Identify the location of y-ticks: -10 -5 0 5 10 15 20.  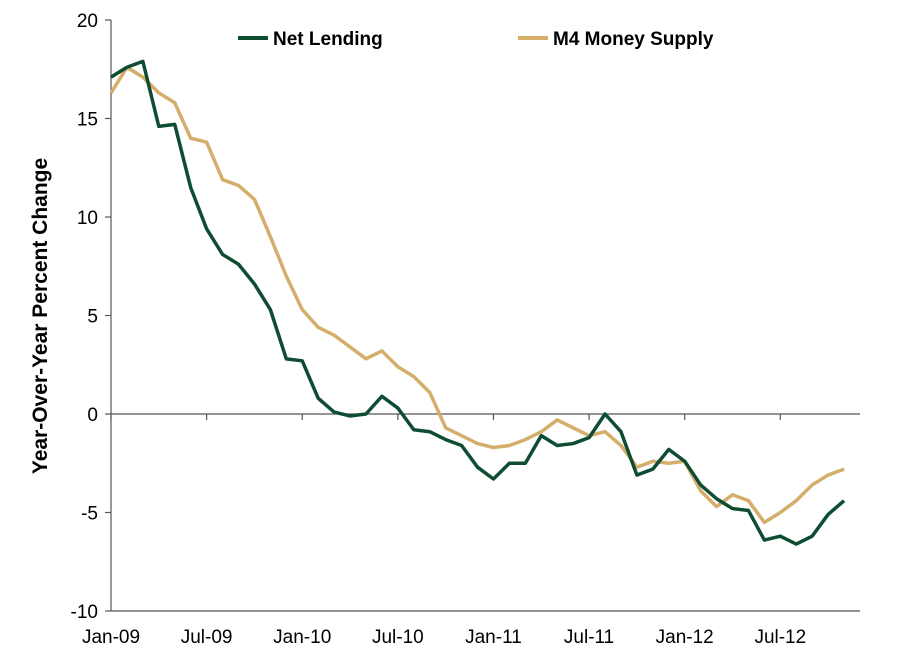
(91, 317).